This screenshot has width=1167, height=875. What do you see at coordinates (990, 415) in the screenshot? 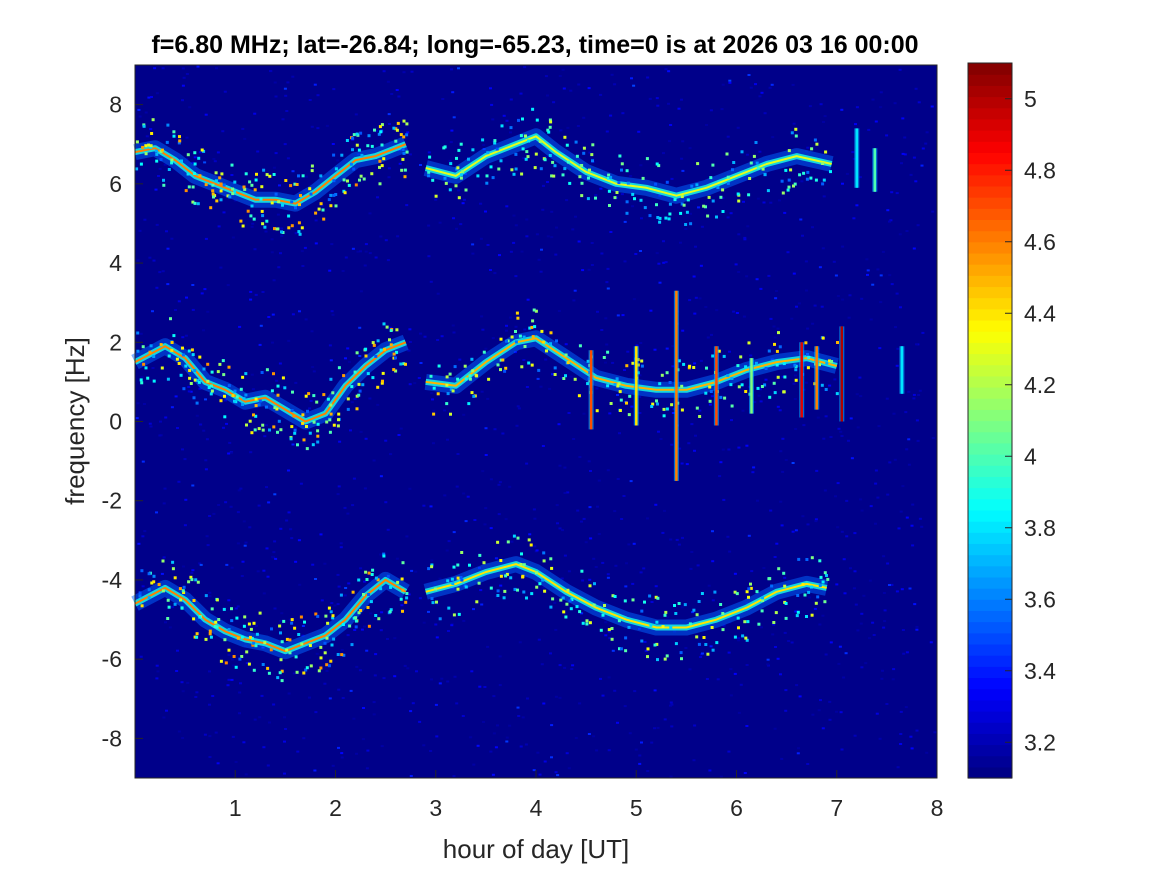
I see `colorbar-step` at bounding box center [990, 415].